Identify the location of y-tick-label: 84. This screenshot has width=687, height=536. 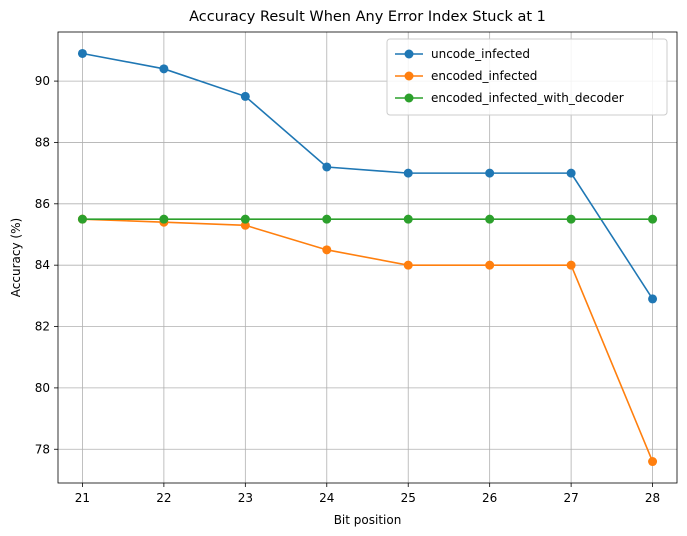
(42, 265).